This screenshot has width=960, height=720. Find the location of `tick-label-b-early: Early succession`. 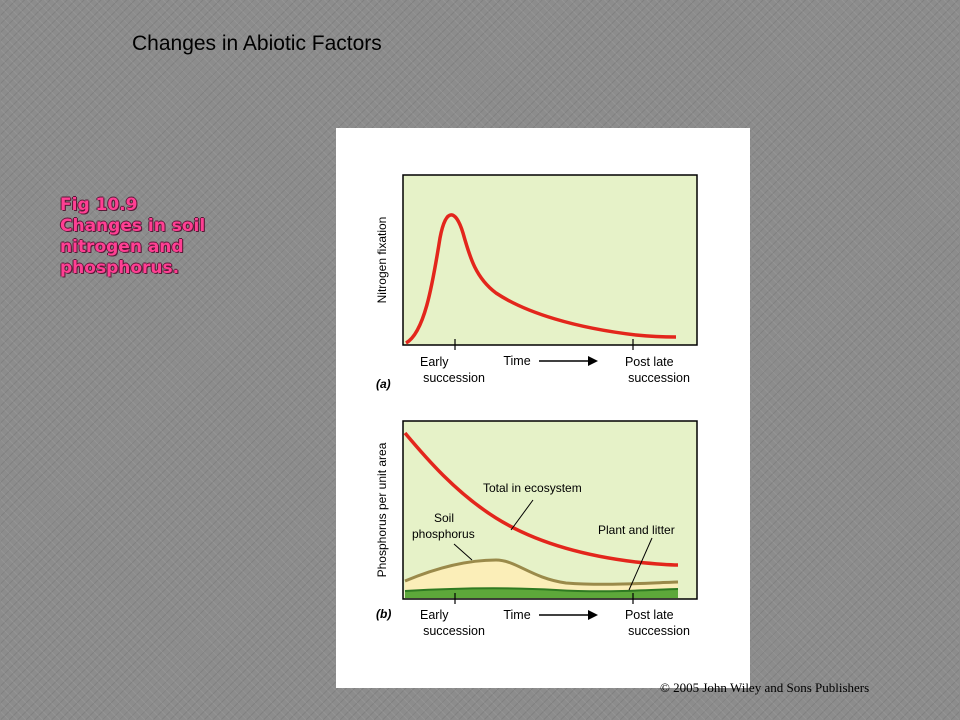

tick-label-b-early: Early succession is located at coordinates (452, 623).